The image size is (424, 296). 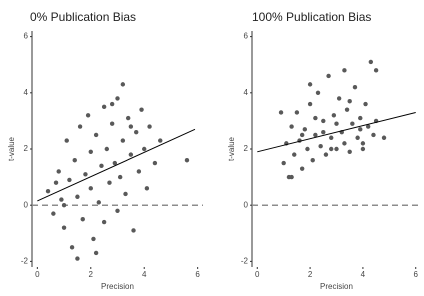 I want to click on chart-title: 0% Publication Bias, so click(x=83, y=17).